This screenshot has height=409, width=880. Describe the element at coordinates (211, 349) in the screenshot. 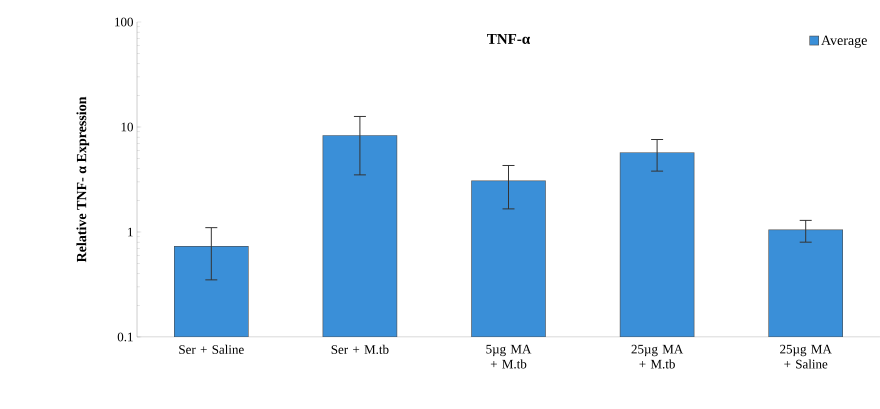

I see `x-tick-label: Ser + Saline` at that location.